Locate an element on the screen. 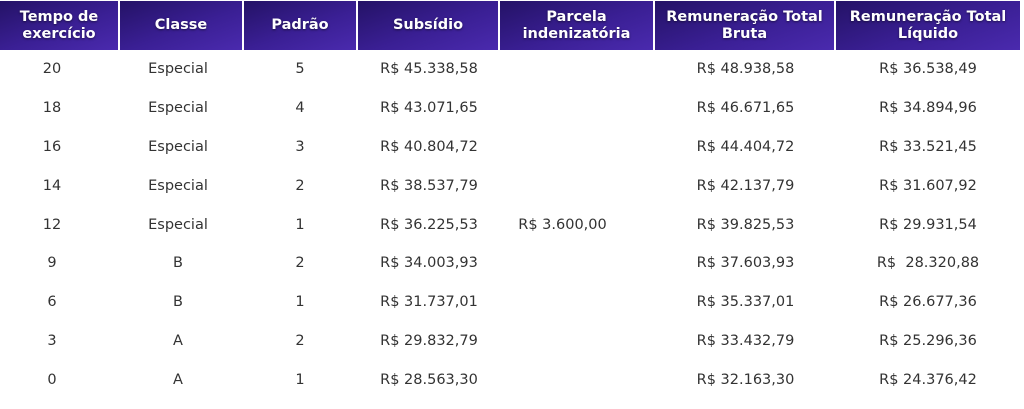  cell-subsidio: R$ 40.804,72 is located at coordinates (429, 146).